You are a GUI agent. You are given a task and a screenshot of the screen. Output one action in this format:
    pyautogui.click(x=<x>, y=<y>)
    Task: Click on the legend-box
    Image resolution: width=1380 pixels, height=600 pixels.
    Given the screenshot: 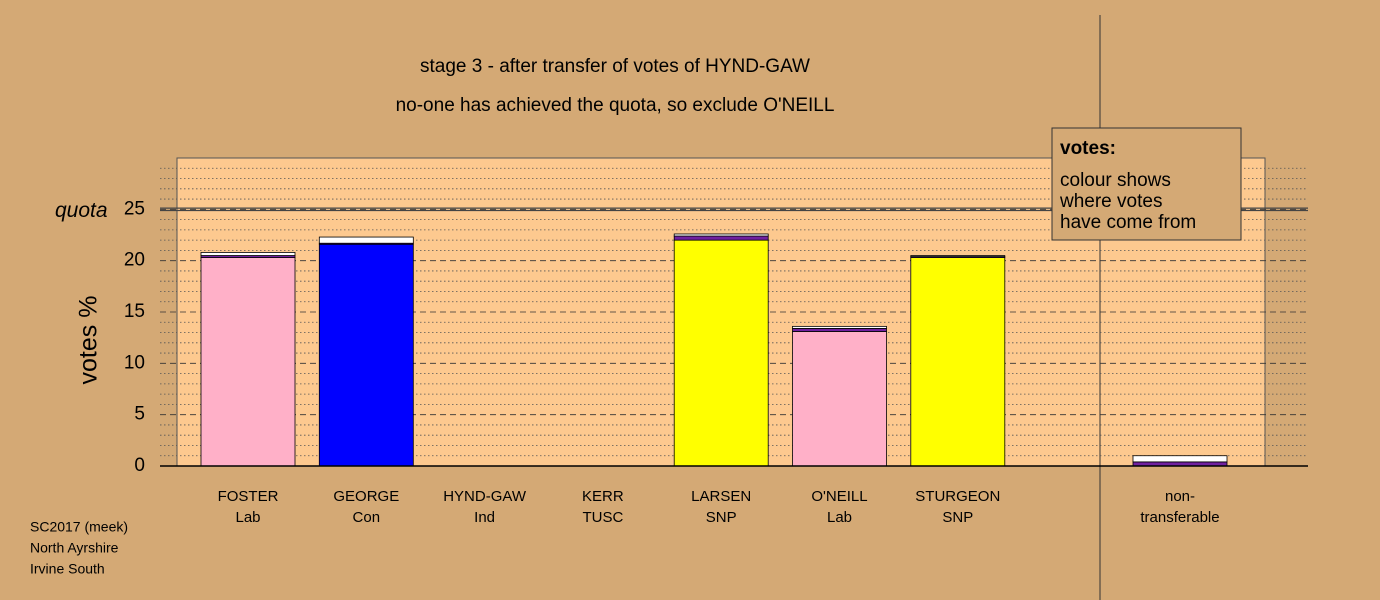 What is the action you would take?
    pyautogui.click(x=1146, y=184)
    